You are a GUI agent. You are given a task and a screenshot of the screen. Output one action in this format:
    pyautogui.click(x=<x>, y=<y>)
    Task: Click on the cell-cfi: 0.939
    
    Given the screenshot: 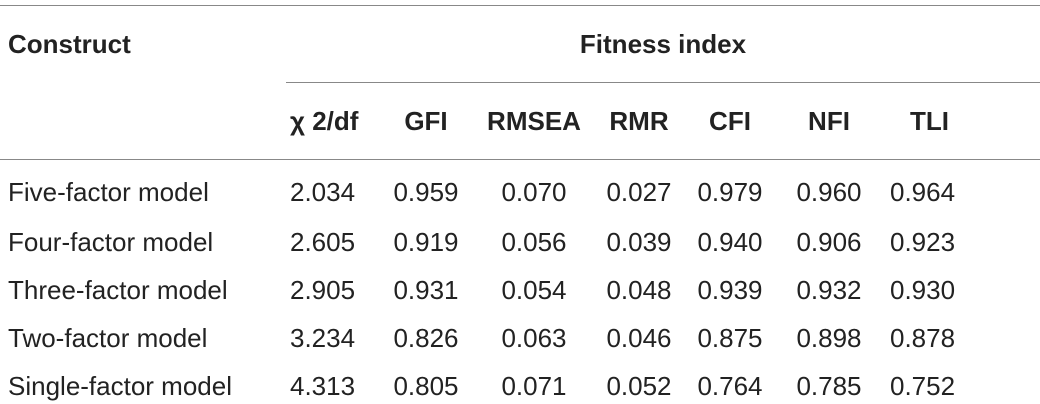 What is the action you would take?
    pyautogui.click(x=730, y=289)
    